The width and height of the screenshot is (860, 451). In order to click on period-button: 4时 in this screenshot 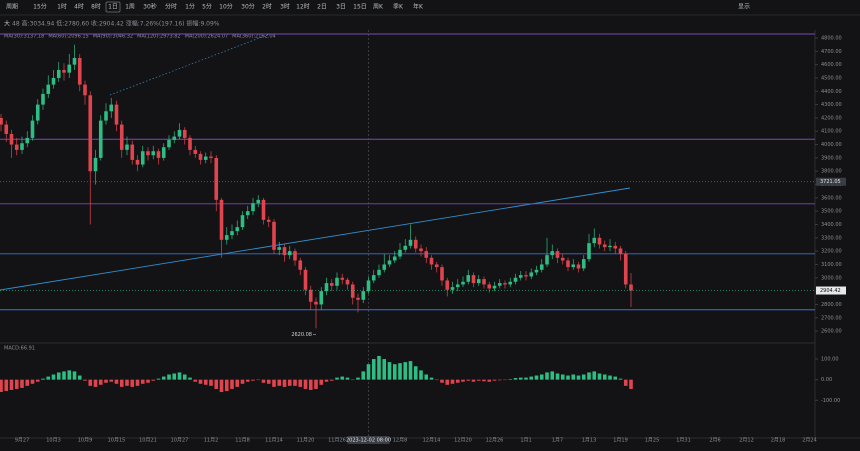, I will do `click(79, 7)`.